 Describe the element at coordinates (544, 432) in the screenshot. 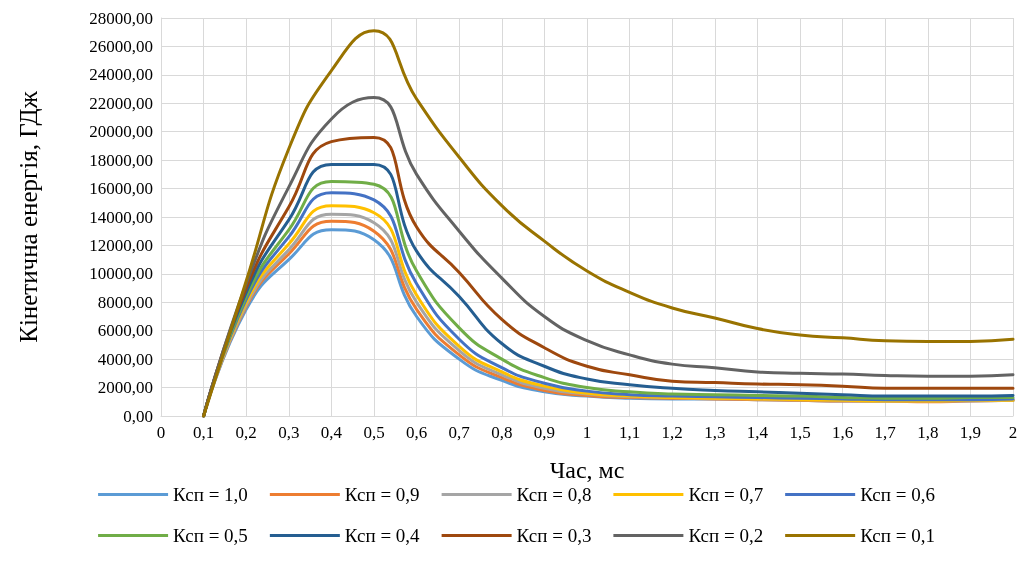

I see `x-tick-label: 0,9` at that location.